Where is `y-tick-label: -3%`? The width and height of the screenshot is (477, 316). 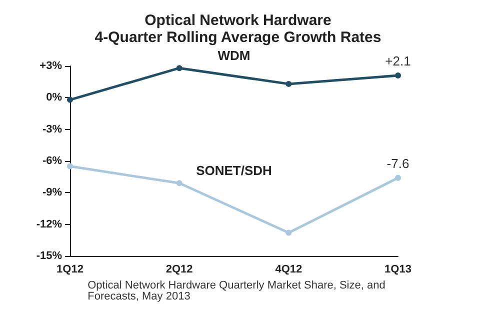
y-tick-label: -3% is located at coordinates (52, 129).